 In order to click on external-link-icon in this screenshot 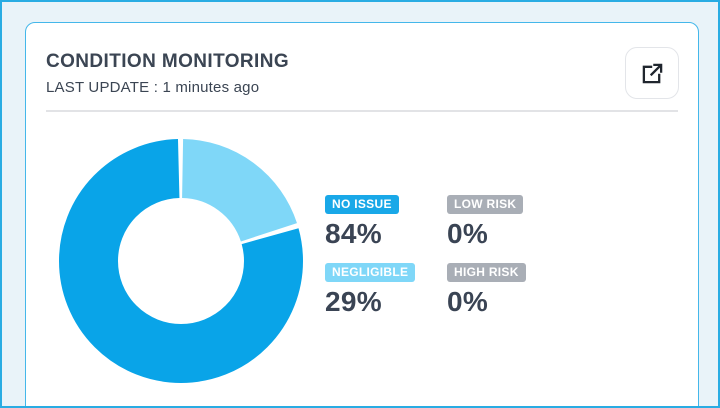, I will do `click(652, 73)`.